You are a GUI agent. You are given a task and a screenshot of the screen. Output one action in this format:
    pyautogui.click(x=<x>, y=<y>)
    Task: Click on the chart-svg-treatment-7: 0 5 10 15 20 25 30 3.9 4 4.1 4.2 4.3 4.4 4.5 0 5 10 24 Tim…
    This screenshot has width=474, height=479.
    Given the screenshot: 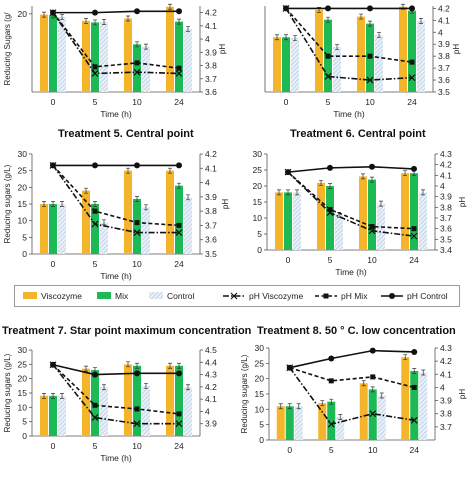 What is the action you would take?
    pyautogui.click(x=110, y=404)
    